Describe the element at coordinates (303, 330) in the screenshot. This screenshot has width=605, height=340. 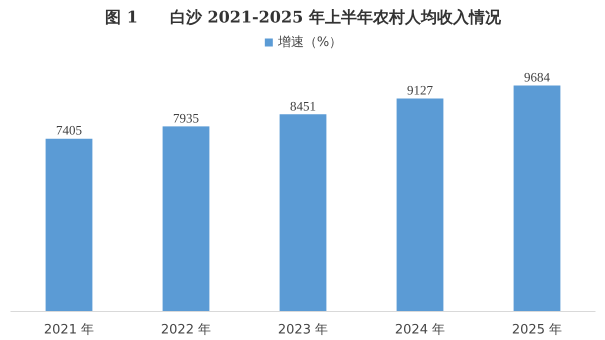
I see `x-tick-label: 2023 年` at that location.